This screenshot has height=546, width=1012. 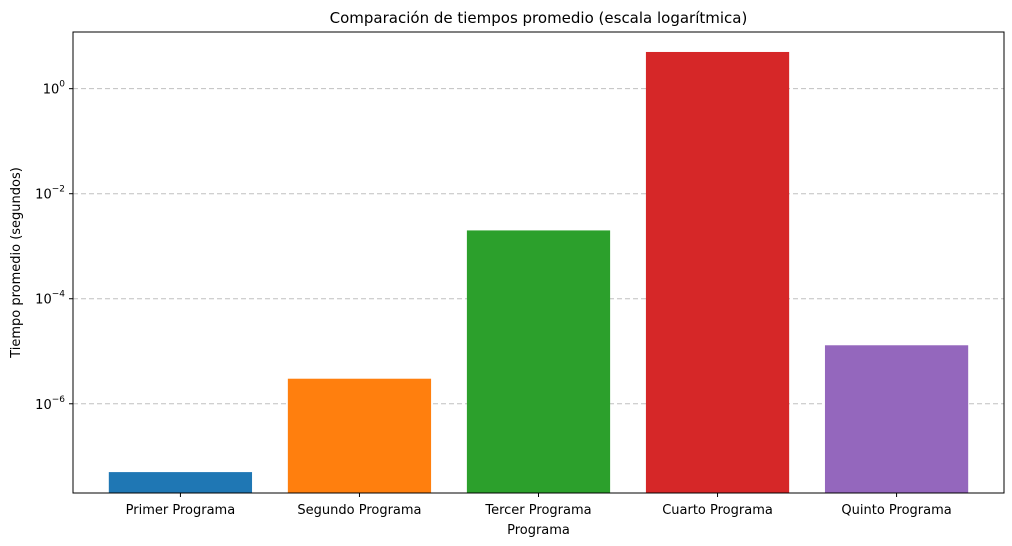 What do you see at coordinates (538, 530) in the screenshot?
I see `x-axis-label: Programa` at bounding box center [538, 530].